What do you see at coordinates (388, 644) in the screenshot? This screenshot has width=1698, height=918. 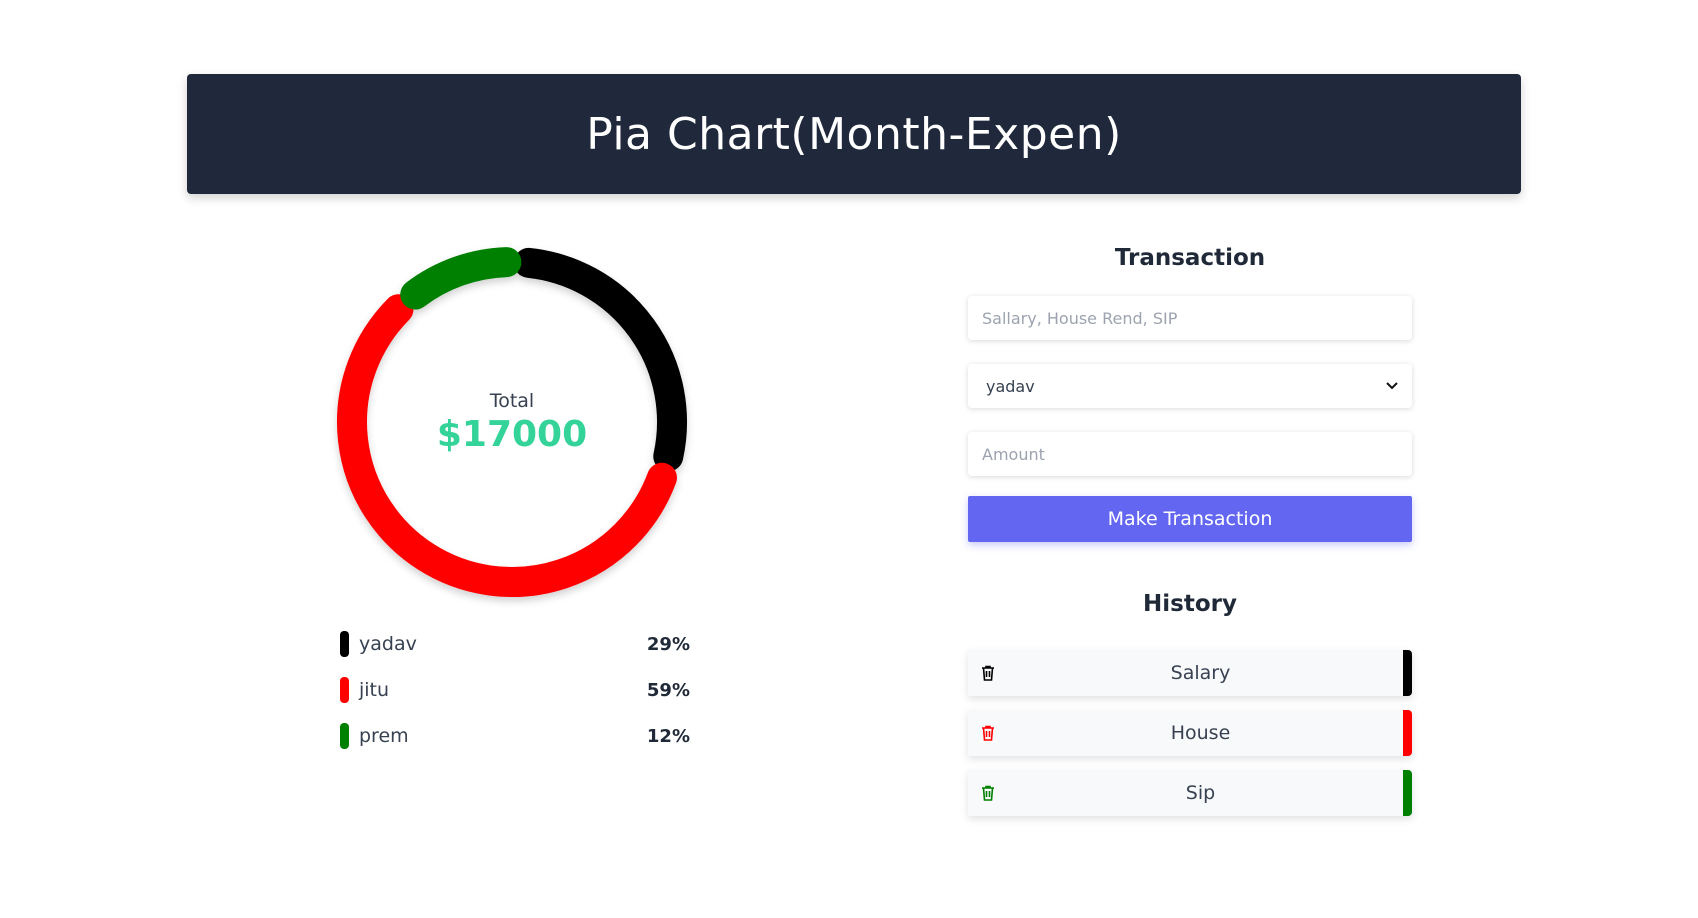 I see `legend-label: yadav` at bounding box center [388, 644].